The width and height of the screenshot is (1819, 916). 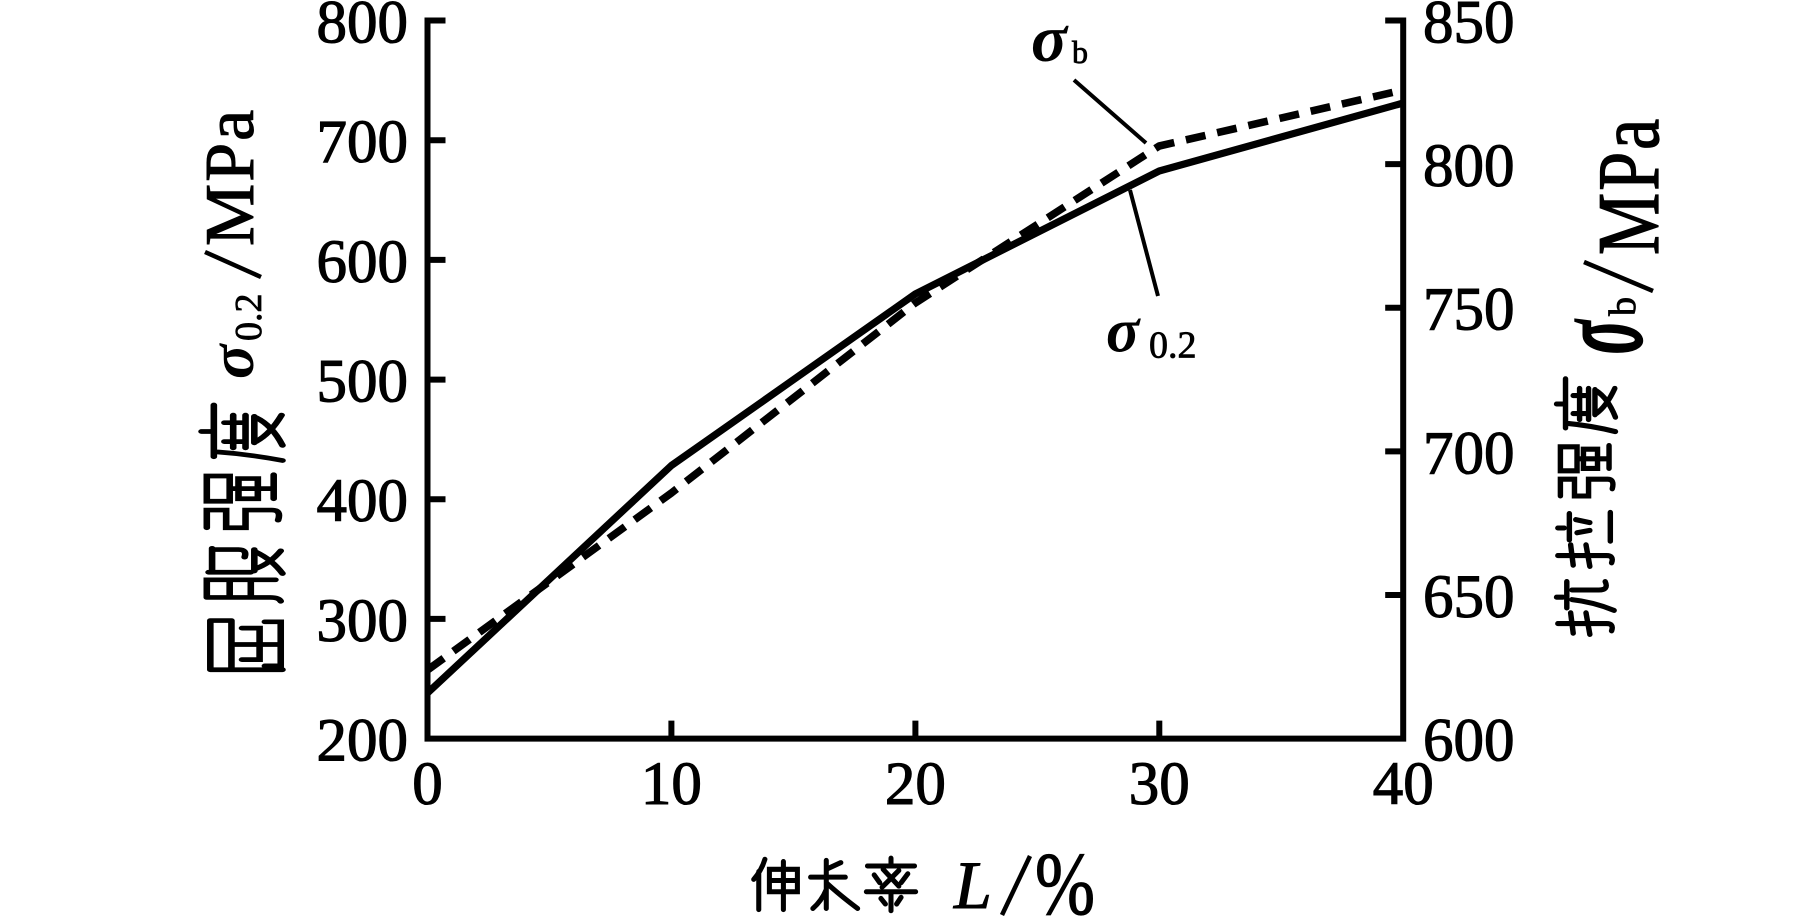 I want to click on svg-text: 10, so click(x=671, y=784).